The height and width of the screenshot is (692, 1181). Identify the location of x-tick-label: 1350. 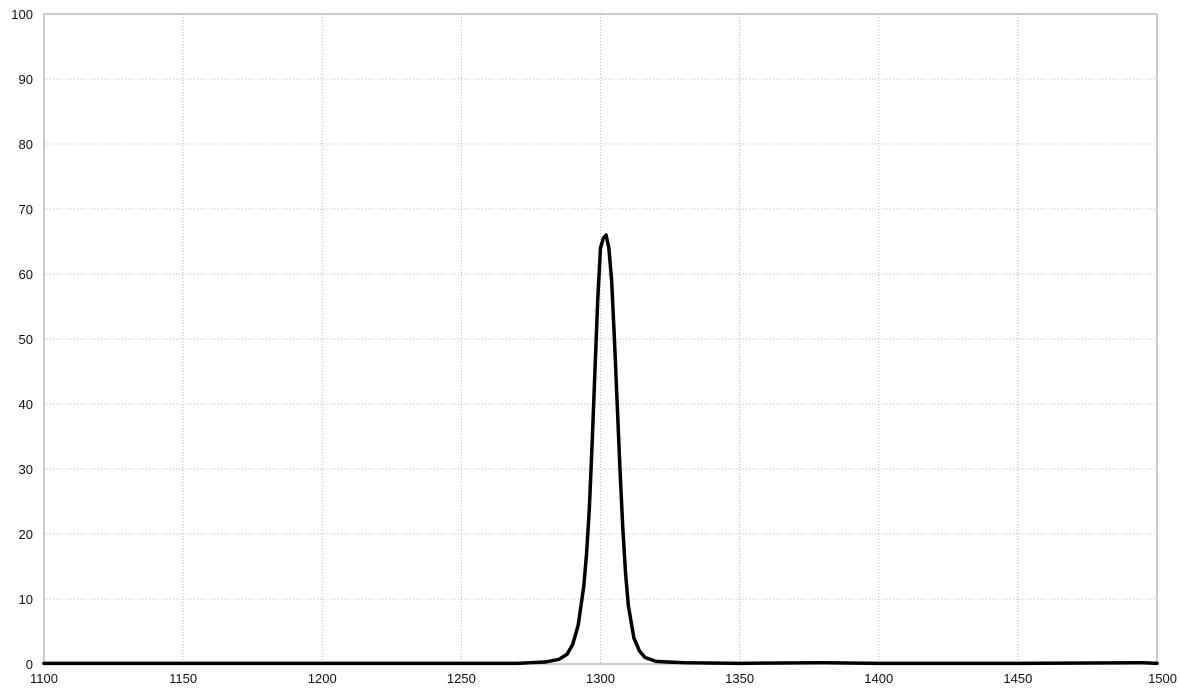
(739, 678).